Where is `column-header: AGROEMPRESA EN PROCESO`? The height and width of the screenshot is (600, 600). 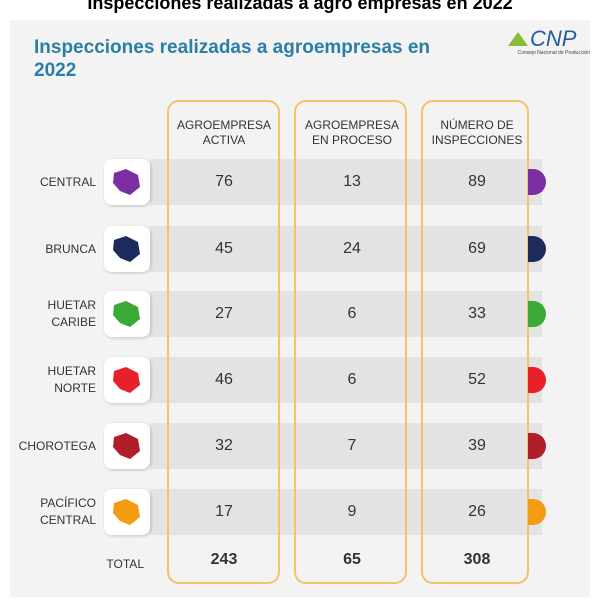
column-header: AGROEMPRESA EN PROCESO is located at coordinates (352, 132).